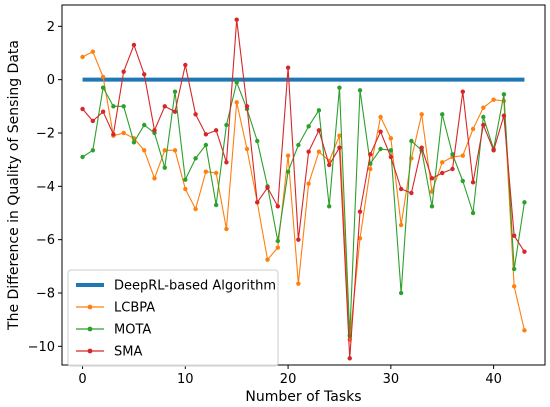  I want to click on y-tick-label: −6, so click(45, 240).